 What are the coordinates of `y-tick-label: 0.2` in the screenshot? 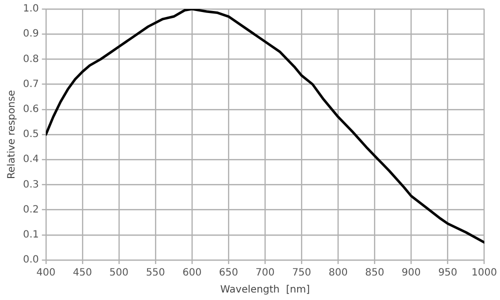 It's located at (30, 210).